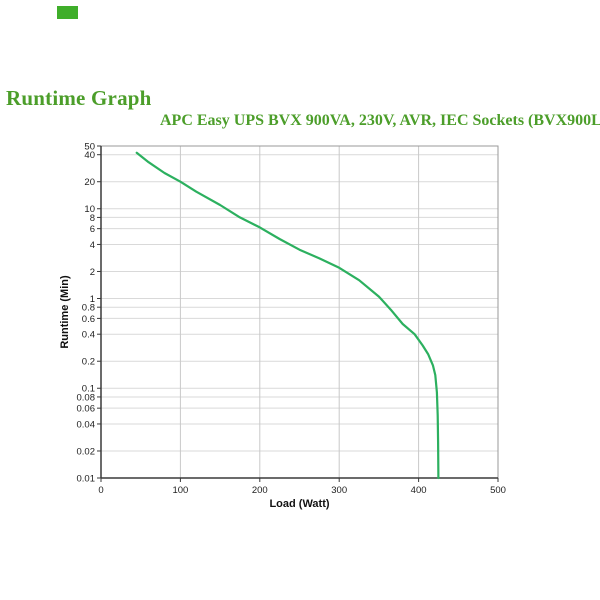 This screenshot has height=600, width=600. Describe the element at coordinates (88, 362) in the screenshot. I see `y-tick-label: 0.2` at that location.